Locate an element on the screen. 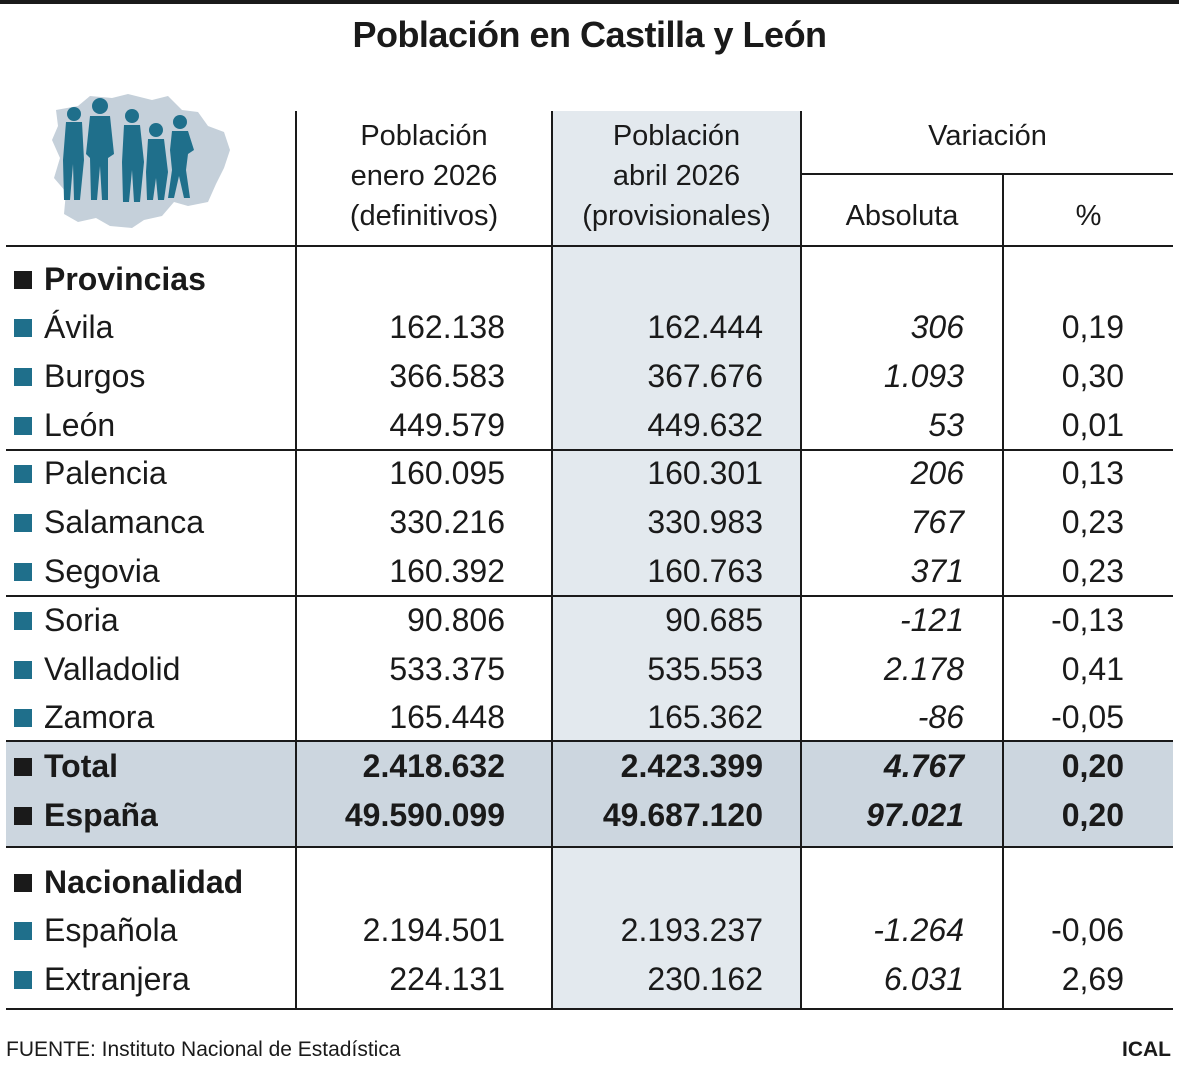 The width and height of the screenshot is (1179, 1067). row-name: Segovia is located at coordinates (102, 571).